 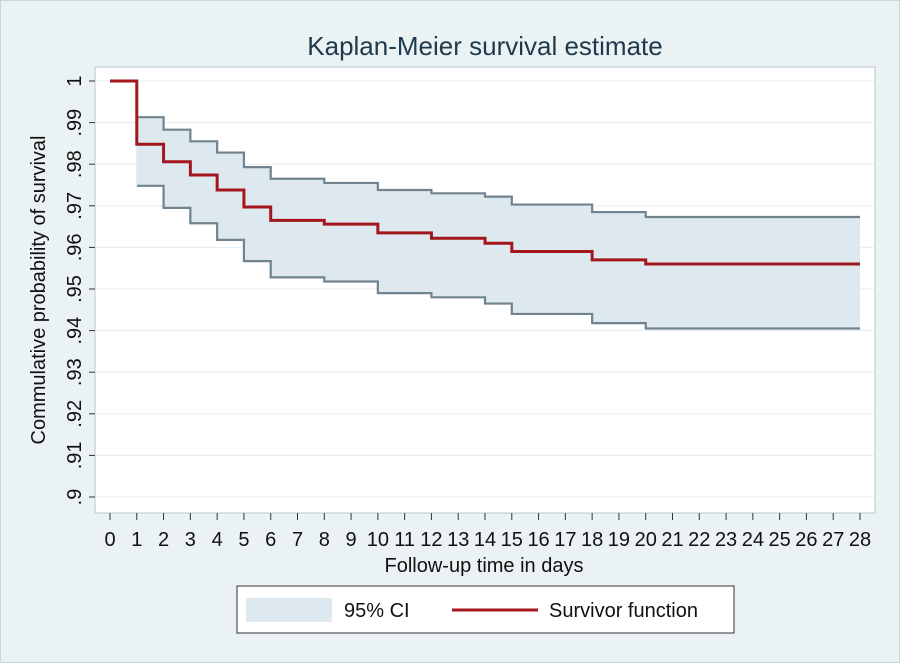 I want to click on y-tick-label: .92, so click(x=75, y=414).